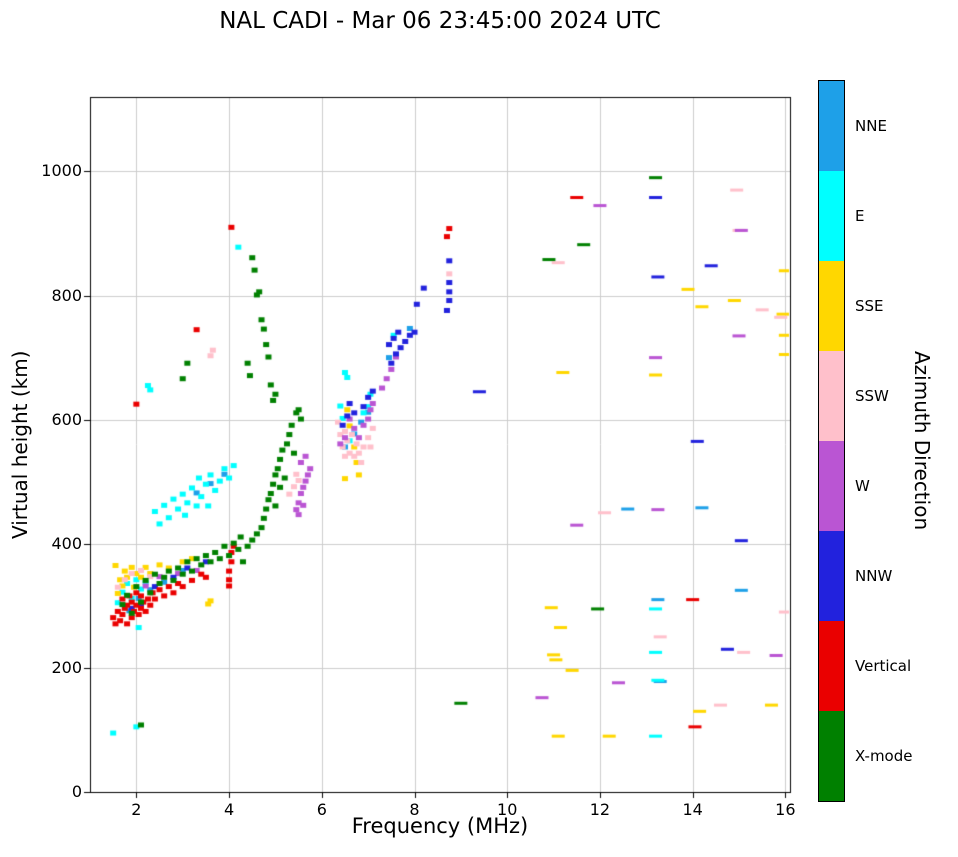  Describe the element at coordinates (872, 396) in the screenshot. I see `colorbar-label-ssw: SSW` at that location.